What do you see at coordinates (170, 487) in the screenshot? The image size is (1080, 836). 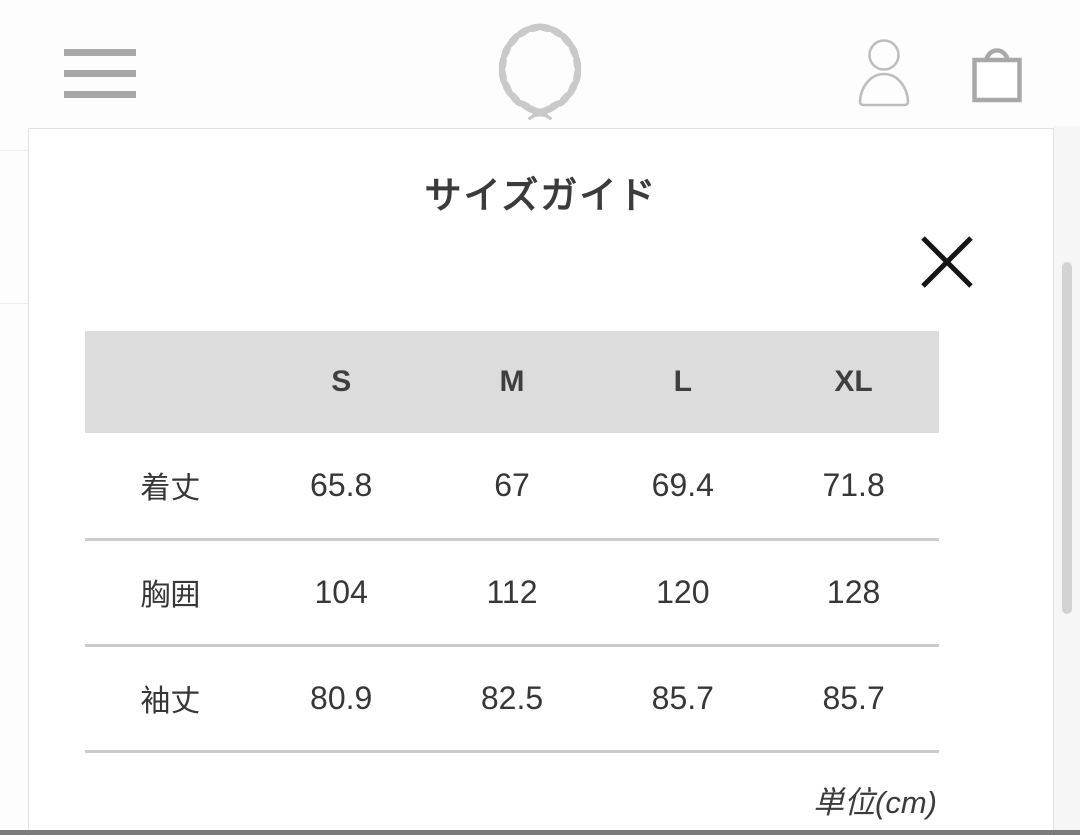 I see `row-label: 着丈` at bounding box center [170, 487].